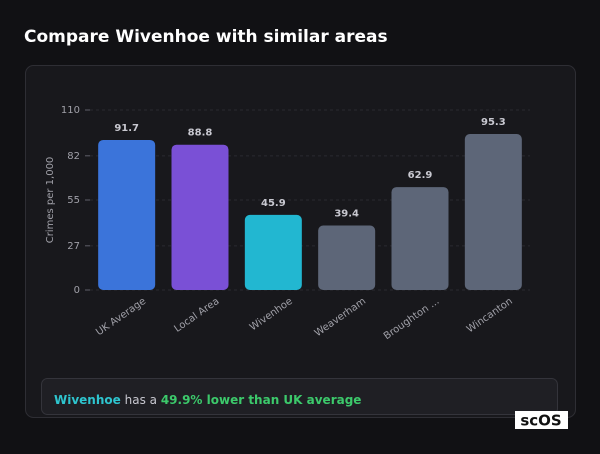  Describe the element at coordinates (50, 200) in the screenshot. I see `y-axis-label: Crimes per 1,000` at that location.